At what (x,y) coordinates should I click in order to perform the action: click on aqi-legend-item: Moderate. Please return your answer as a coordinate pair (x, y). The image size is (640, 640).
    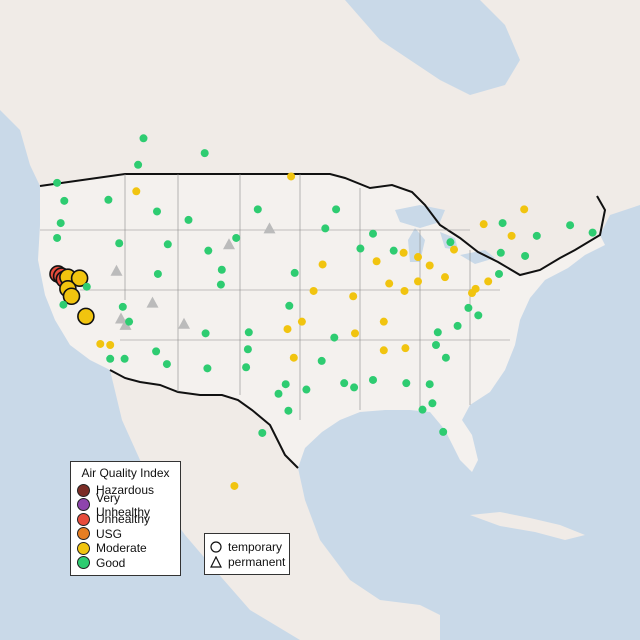
    Looking at the image, I should click on (125, 548).